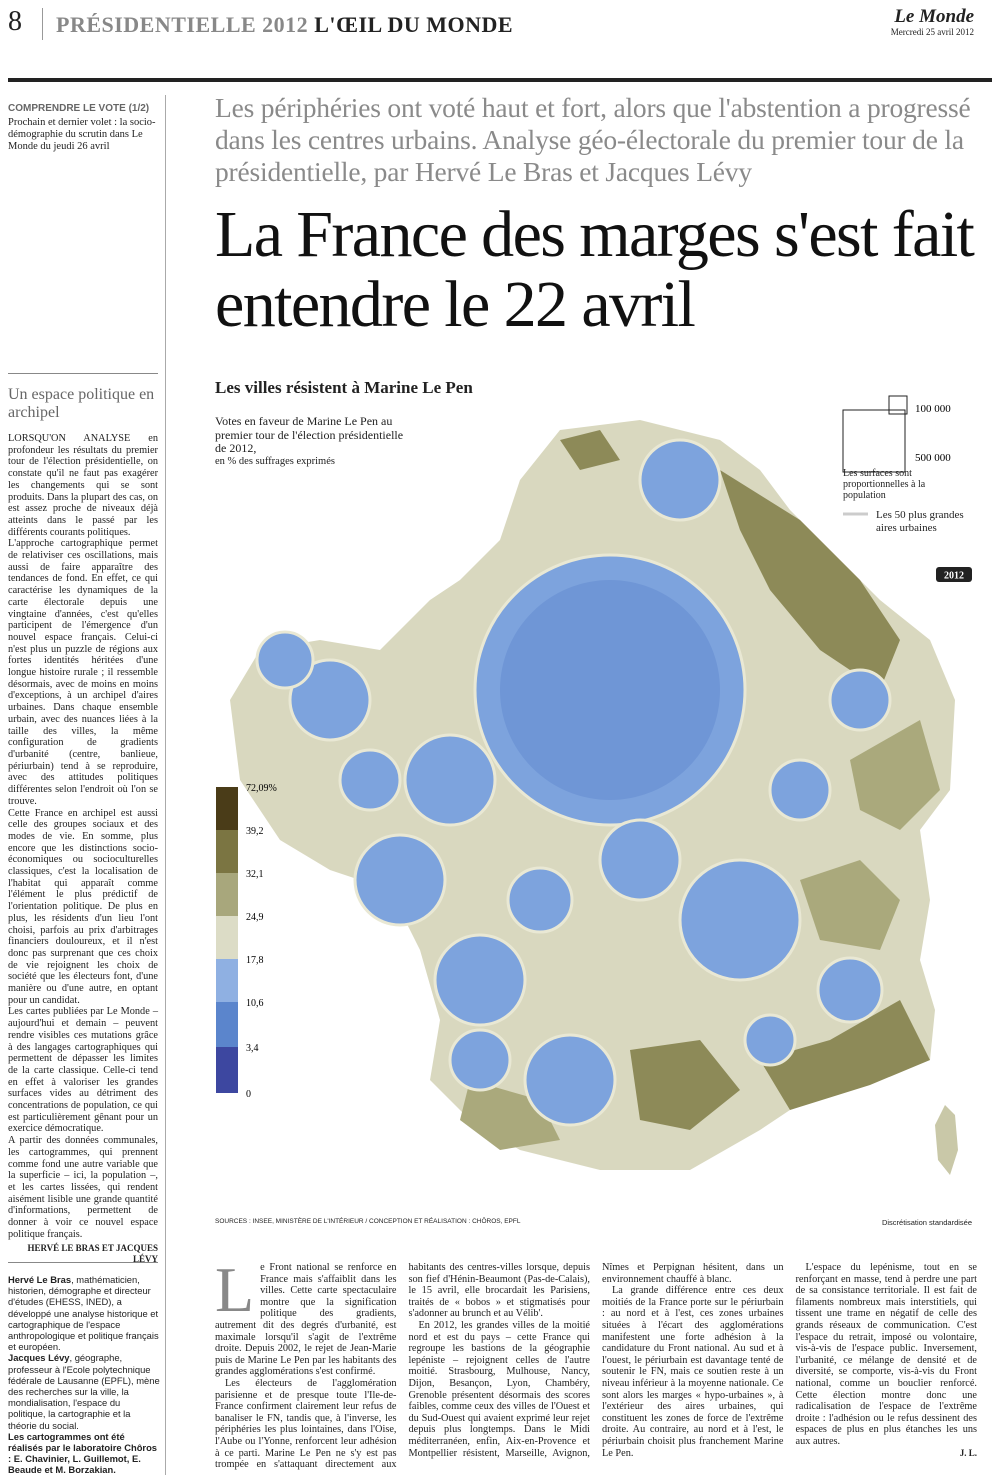  What do you see at coordinates (344, 387) in the screenshot?
I see `map-title: Les villes résistent à Marine Le Pen` at bounding box center [344, 387].